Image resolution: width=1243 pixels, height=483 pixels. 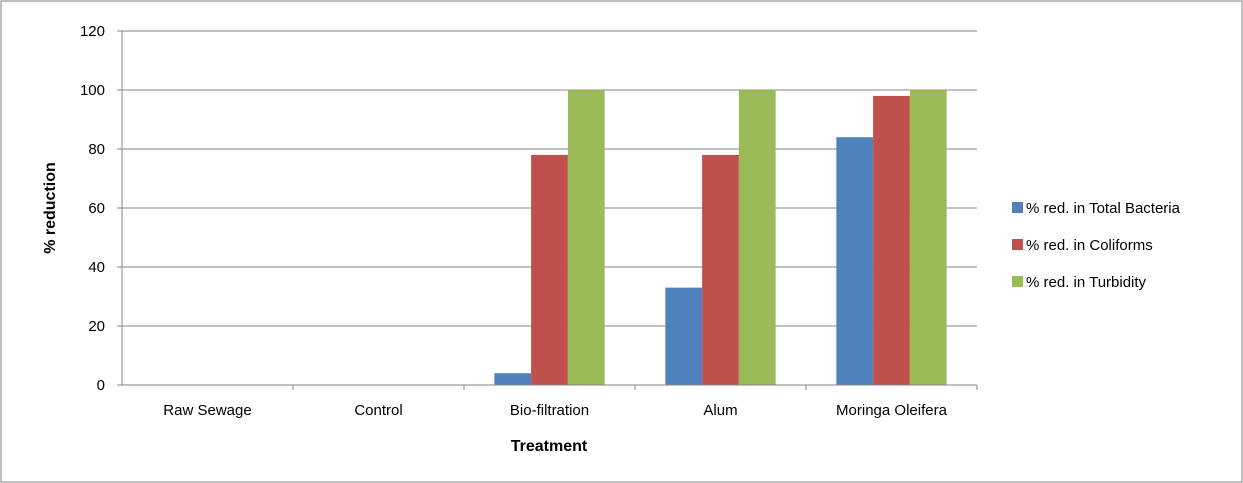 I want to click on y-tick-label: 100, so click(x=92, y=90).